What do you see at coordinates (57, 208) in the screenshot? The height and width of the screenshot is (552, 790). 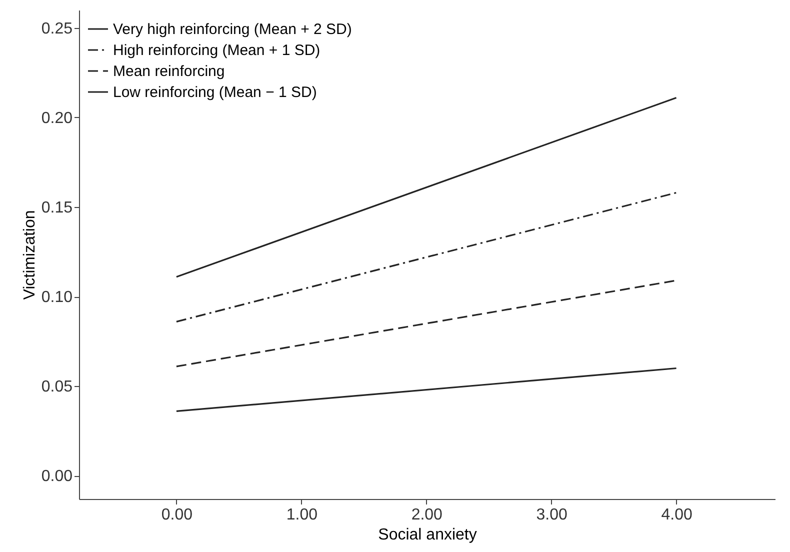 I see `y-tick-label: 0.15` at bounding box center [57, 208].